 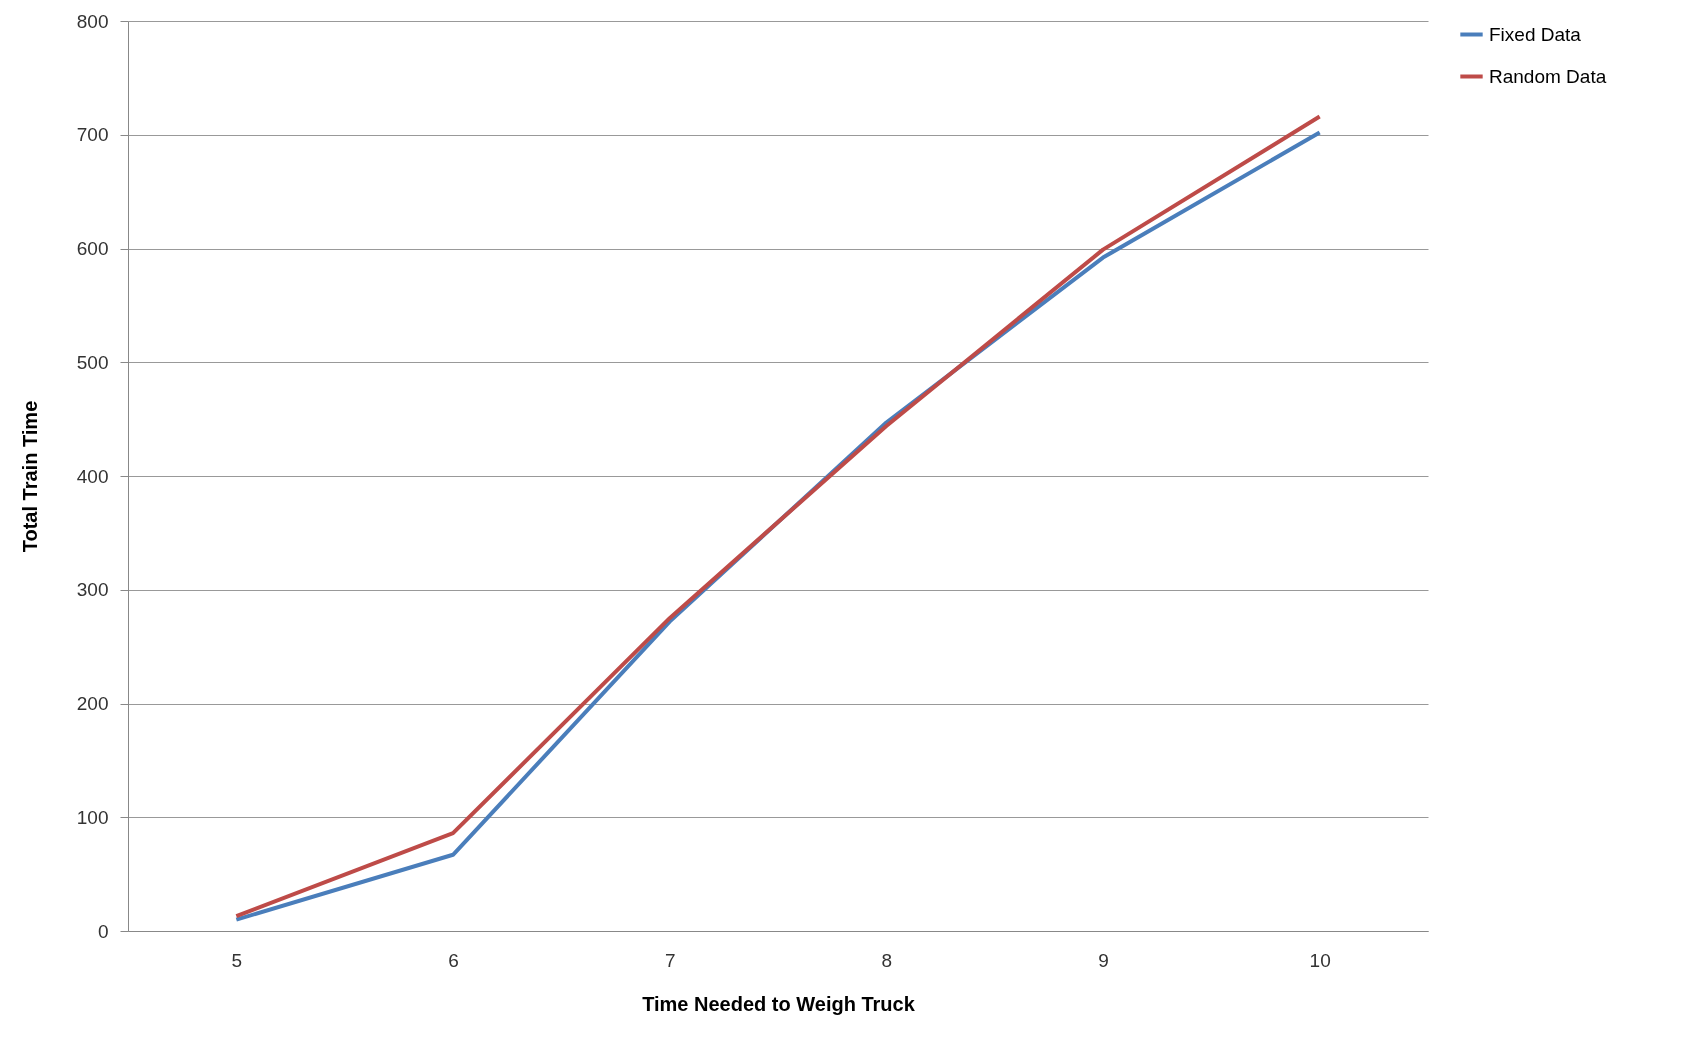 I want to click on x-axis-title: Time Needed to Weigh Truck, so click(x=779, y=1003).